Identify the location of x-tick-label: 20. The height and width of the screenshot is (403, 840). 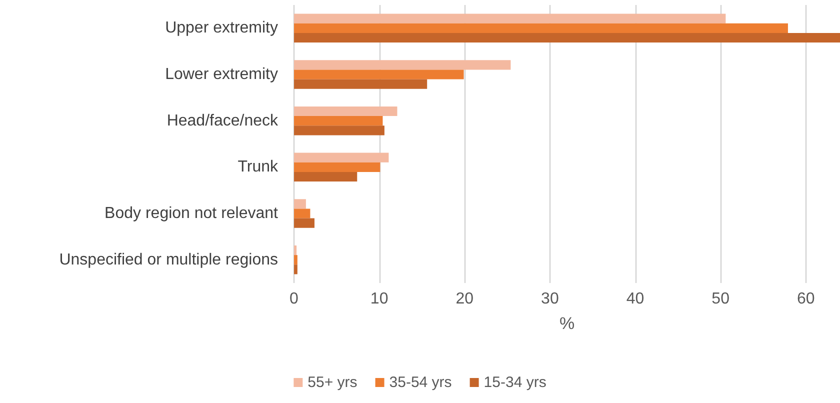
(465, 299).